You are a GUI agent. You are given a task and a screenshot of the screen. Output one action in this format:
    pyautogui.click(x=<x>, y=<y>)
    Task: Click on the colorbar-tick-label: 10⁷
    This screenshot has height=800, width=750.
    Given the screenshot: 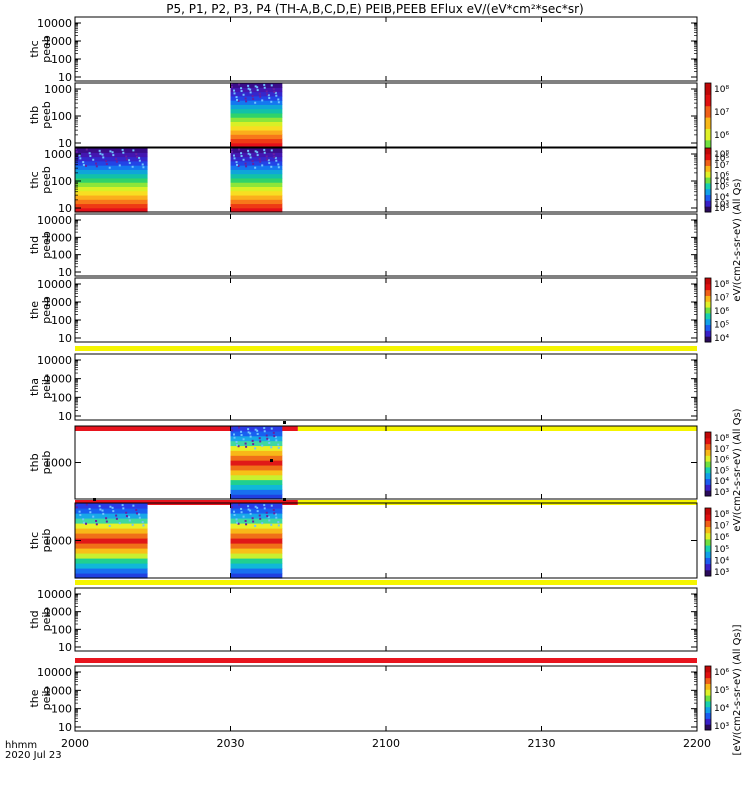 What is the action you would take?
    pyautogui.click(x=721, y=113)
    